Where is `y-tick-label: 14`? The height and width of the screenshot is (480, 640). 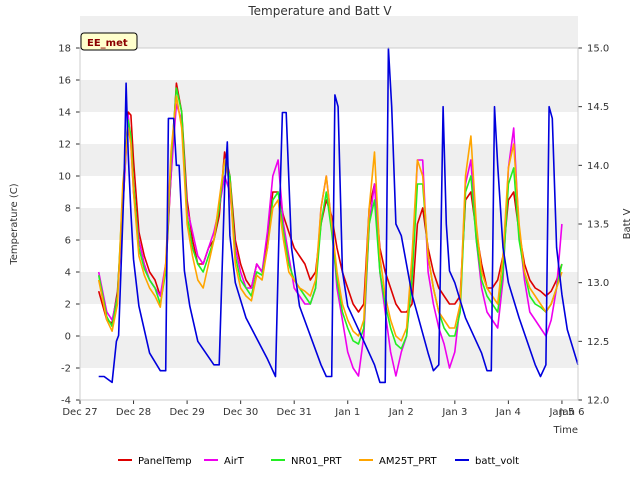 y-tick-label: 14 is located at coordinates (64, 113).